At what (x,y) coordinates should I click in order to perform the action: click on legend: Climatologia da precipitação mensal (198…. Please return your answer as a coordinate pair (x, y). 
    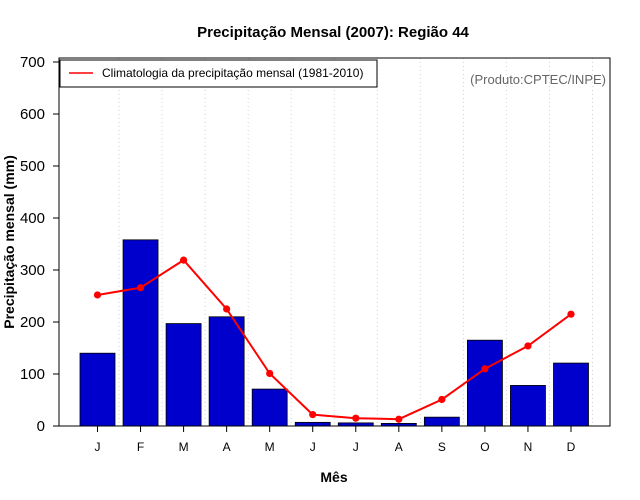
    Looking at the image, I should click on (218, 73).